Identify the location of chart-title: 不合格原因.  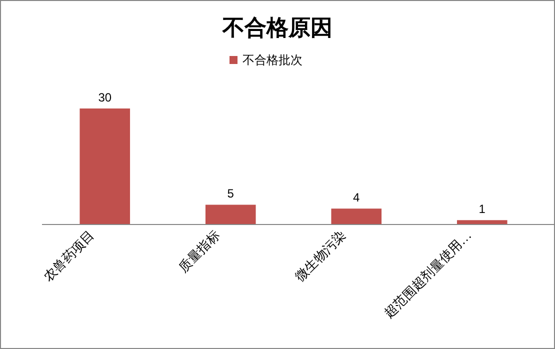
(277, 27).